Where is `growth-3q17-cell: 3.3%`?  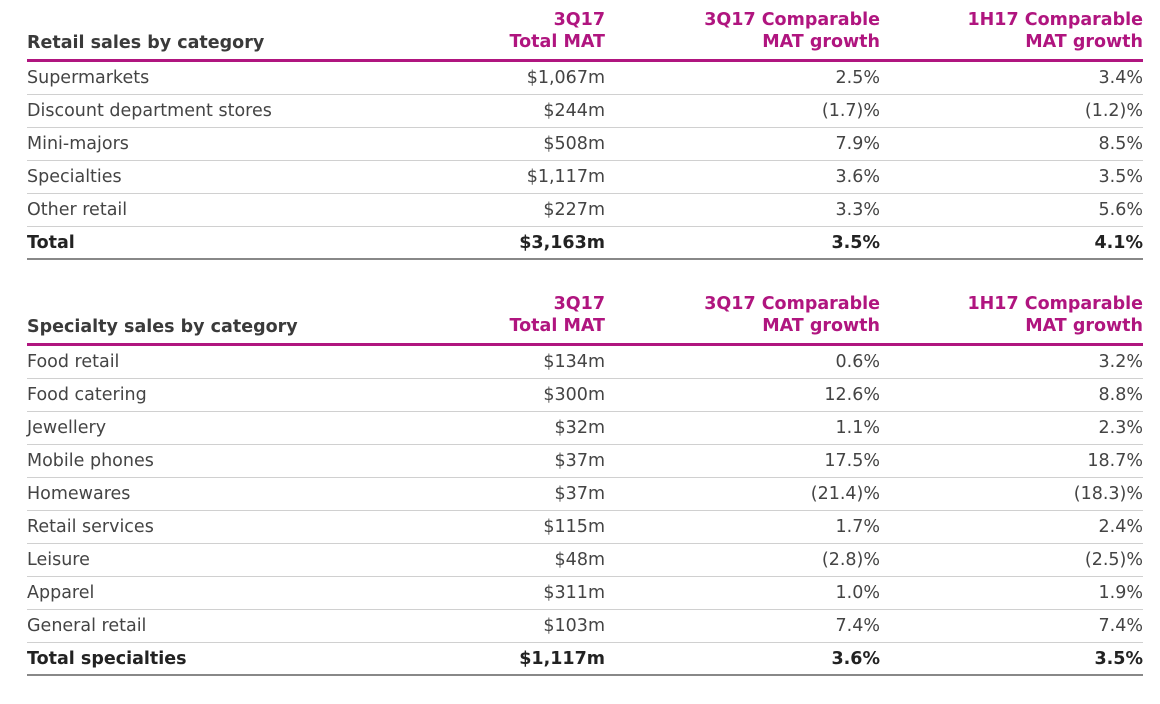
growth-3q17-cell: 3.3% is located at coordinates (857, 210).